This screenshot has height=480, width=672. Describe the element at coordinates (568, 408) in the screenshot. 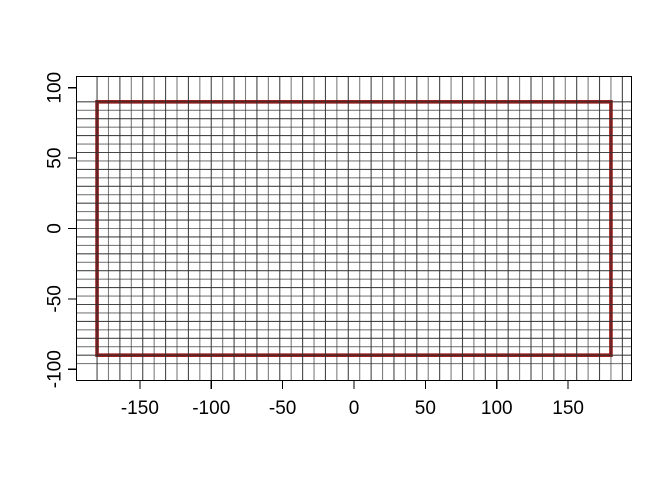

I see `x-axis-tick-label: 150` at that location.